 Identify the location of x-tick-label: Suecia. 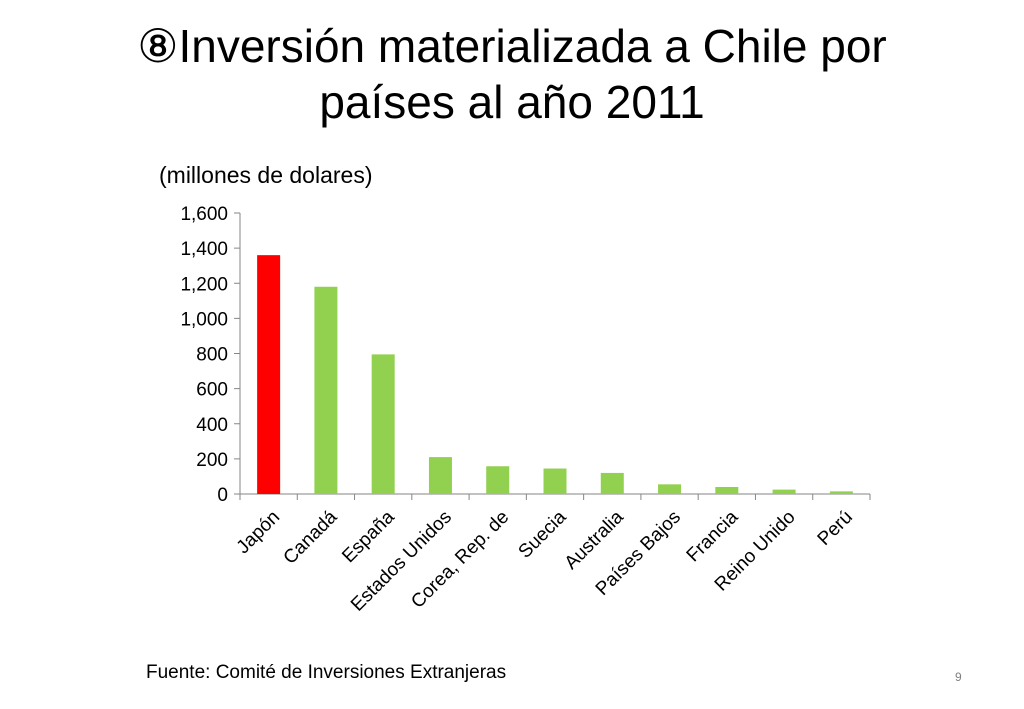
(543, 534).